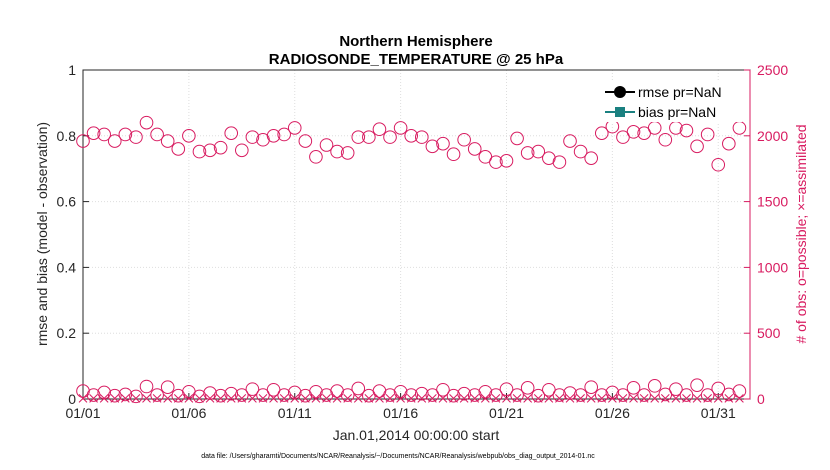 The width and height of the screenshot is (830, 470). I want to click on x-tick-label: 01/06, so click(188, 413).